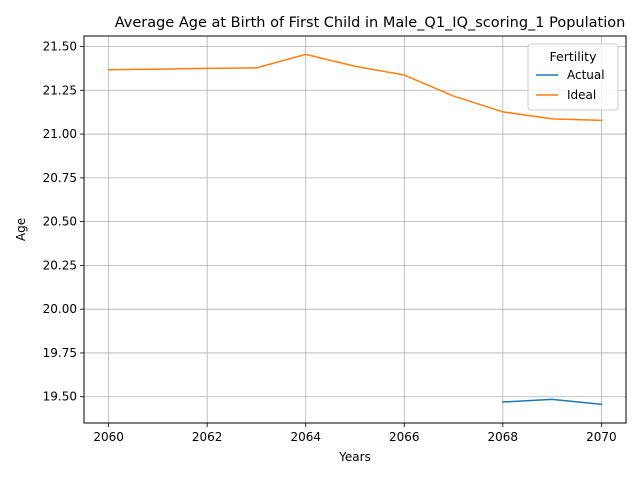  What do you see at coordinates (355, 433) in the screenshot?
I see `x-axis-ticks: 2060 2062 2064 2066 2068 2070` at bounding box center [355, 433].